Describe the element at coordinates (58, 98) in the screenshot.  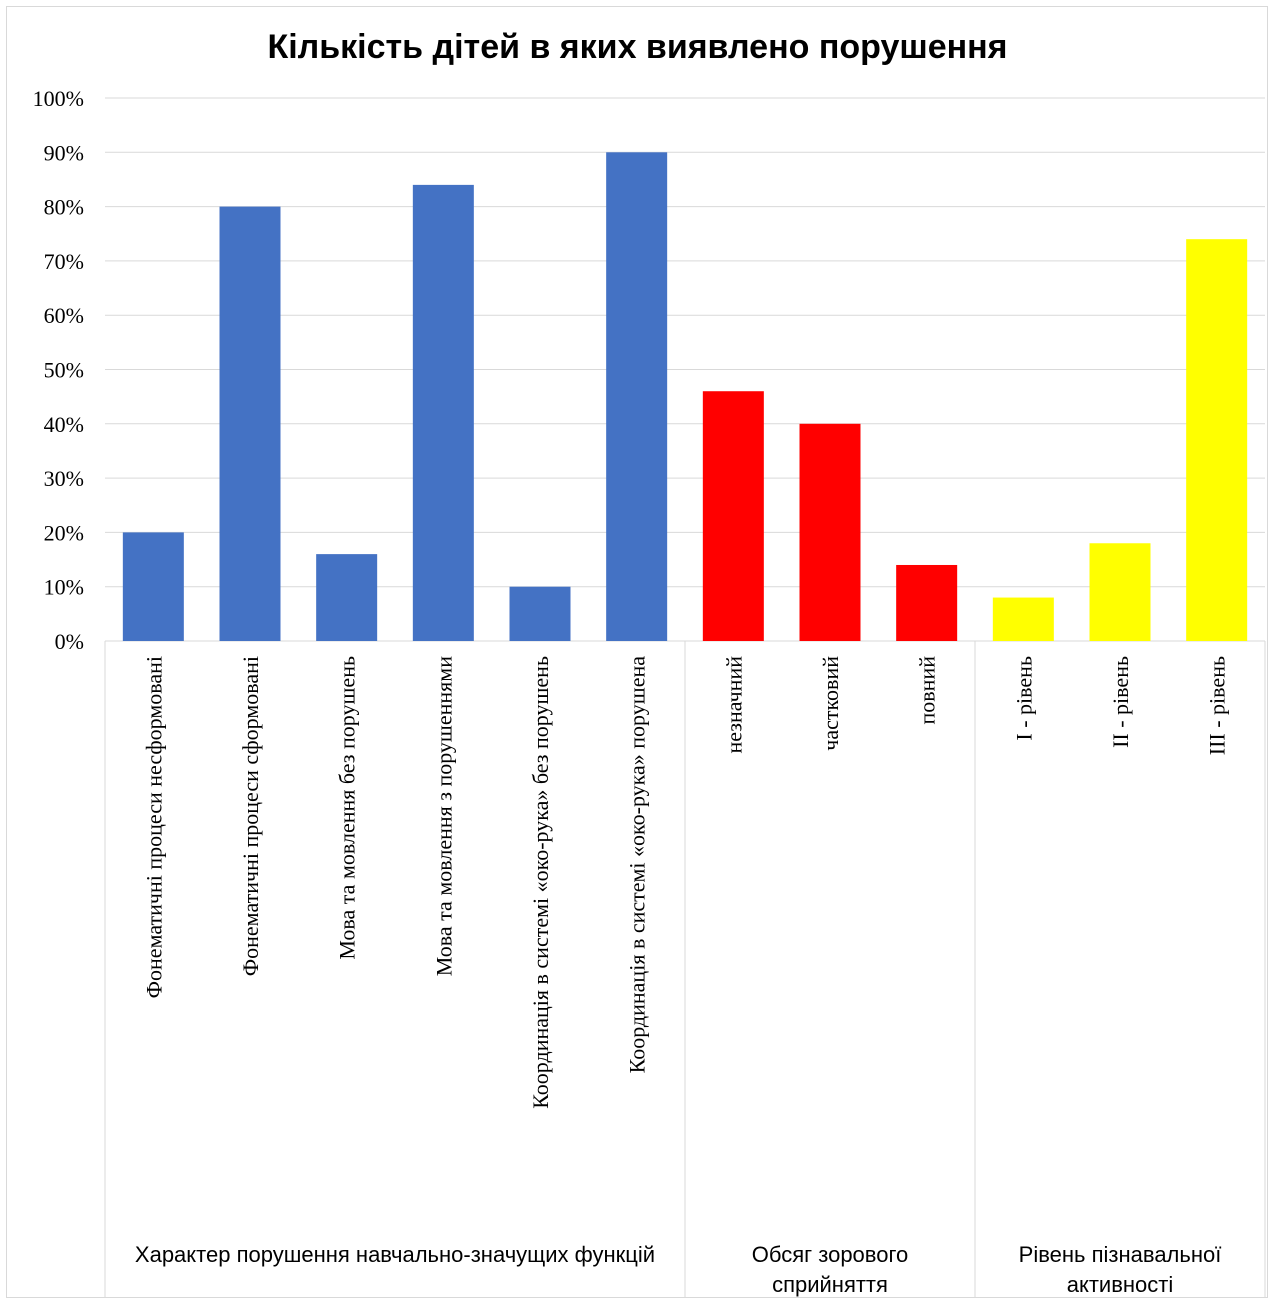
I see `y-tick-label: 100%` at that location.